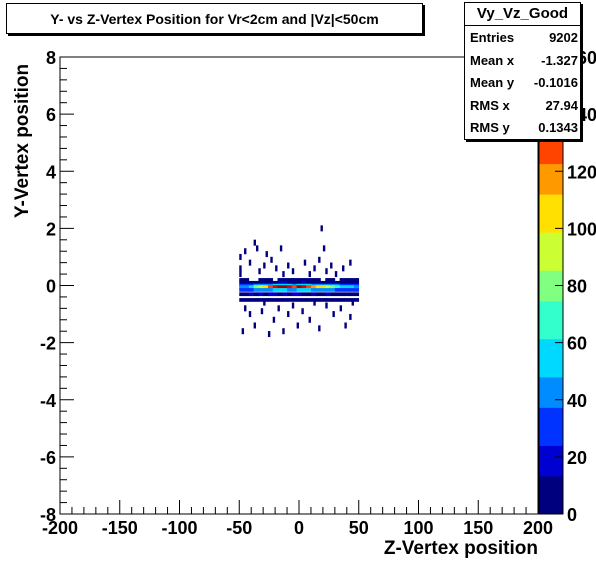 The image size is (596, 572). I want to click on stats-row-rms-x: RMS x 27.94, so click(522, 105).